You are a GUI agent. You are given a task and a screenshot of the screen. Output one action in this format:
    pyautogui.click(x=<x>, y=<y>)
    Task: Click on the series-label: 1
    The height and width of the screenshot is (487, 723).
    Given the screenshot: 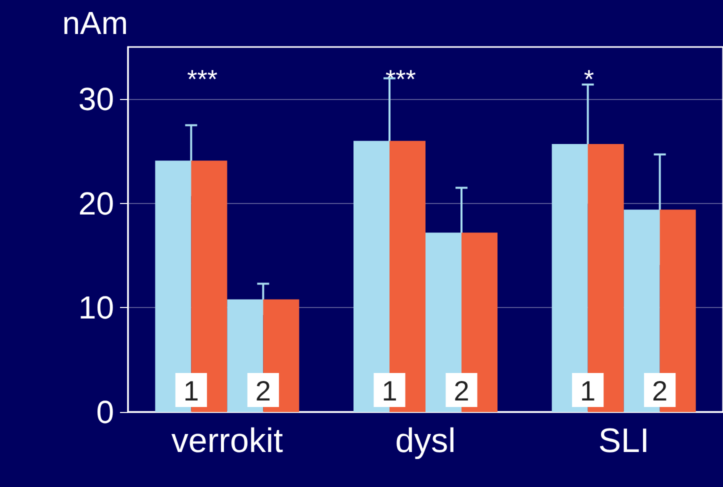 What is the action you would take?
    pyautogui.click(x=390, y=391)
    